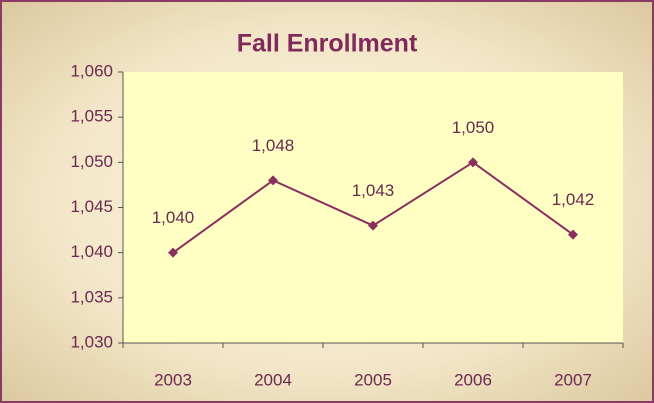  Describe the element at coordinates (373, 190) in the screenshot. I see `data-label: 1,043` at that location.